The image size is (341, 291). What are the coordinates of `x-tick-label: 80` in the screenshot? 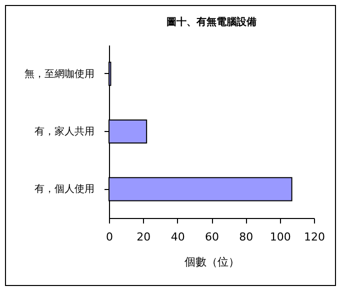 It's located at (246, 237).